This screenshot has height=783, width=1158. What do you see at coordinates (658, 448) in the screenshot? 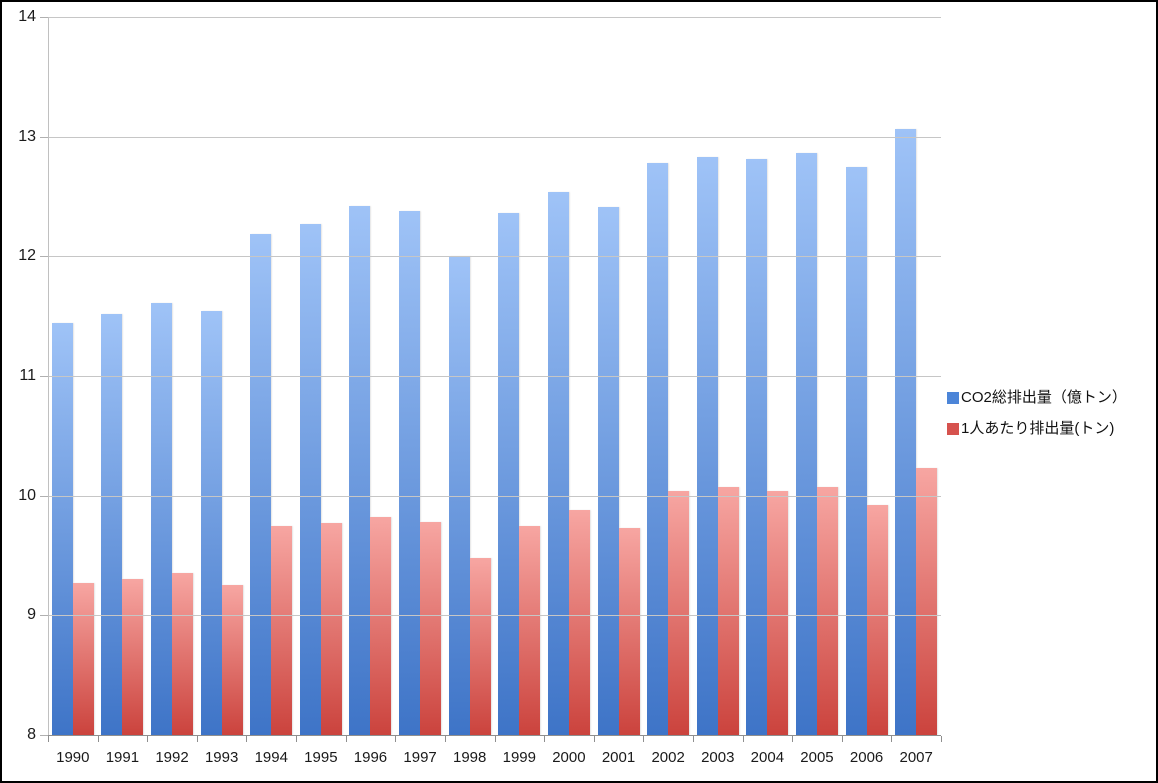
I see `bar-co2-total-2002` at bounding box center [658, 448].